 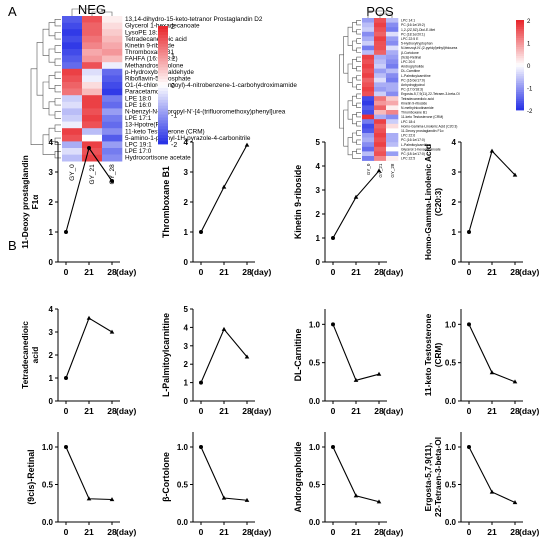 What do you see at coordinates (416, 145) in the screenshot?
I see `heatmap-row-label: L-Palmitoylcarnitine` at bounding box center [416, 145].